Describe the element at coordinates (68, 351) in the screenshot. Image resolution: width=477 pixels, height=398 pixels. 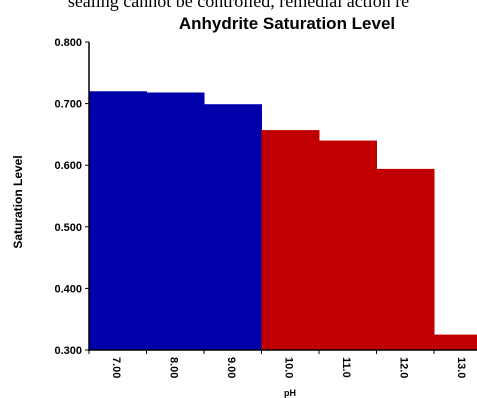
I see `y-tick-label: 0.300` at that location.